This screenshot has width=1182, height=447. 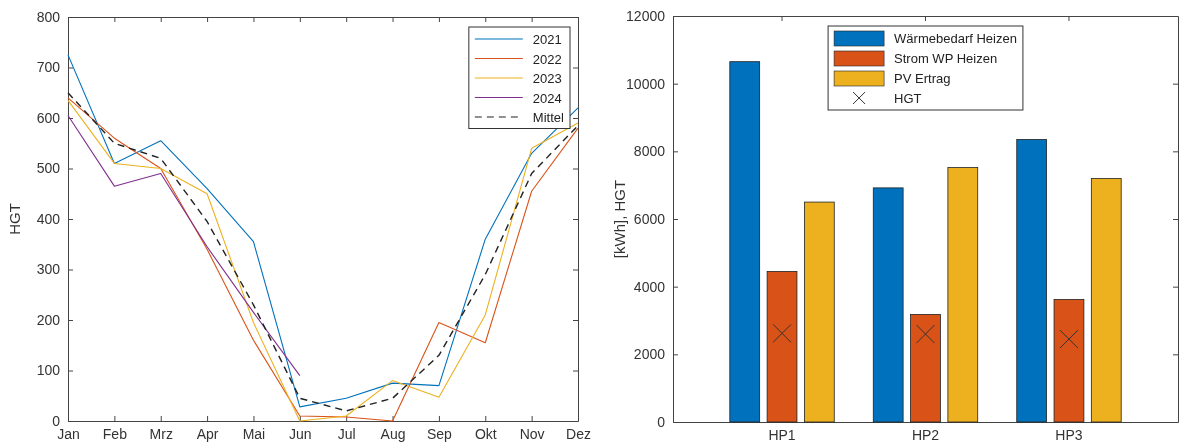 What do you see at coordinates (439, 433) in the screenshot?
I see `x-tick-label: Sep` at bounding box center [439, 433].